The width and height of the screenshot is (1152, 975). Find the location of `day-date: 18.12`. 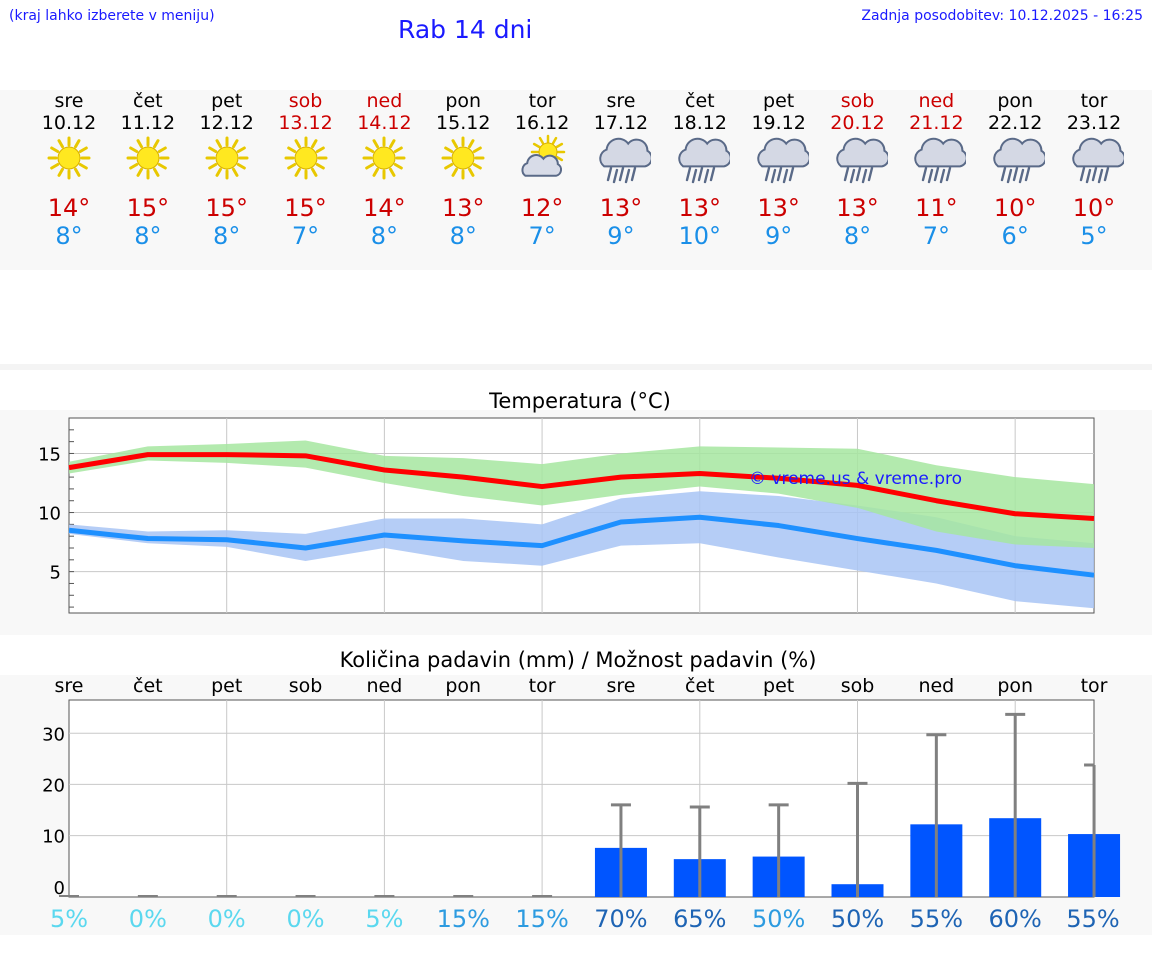

day-date: 18.12 is located at coordinates (699, 123).